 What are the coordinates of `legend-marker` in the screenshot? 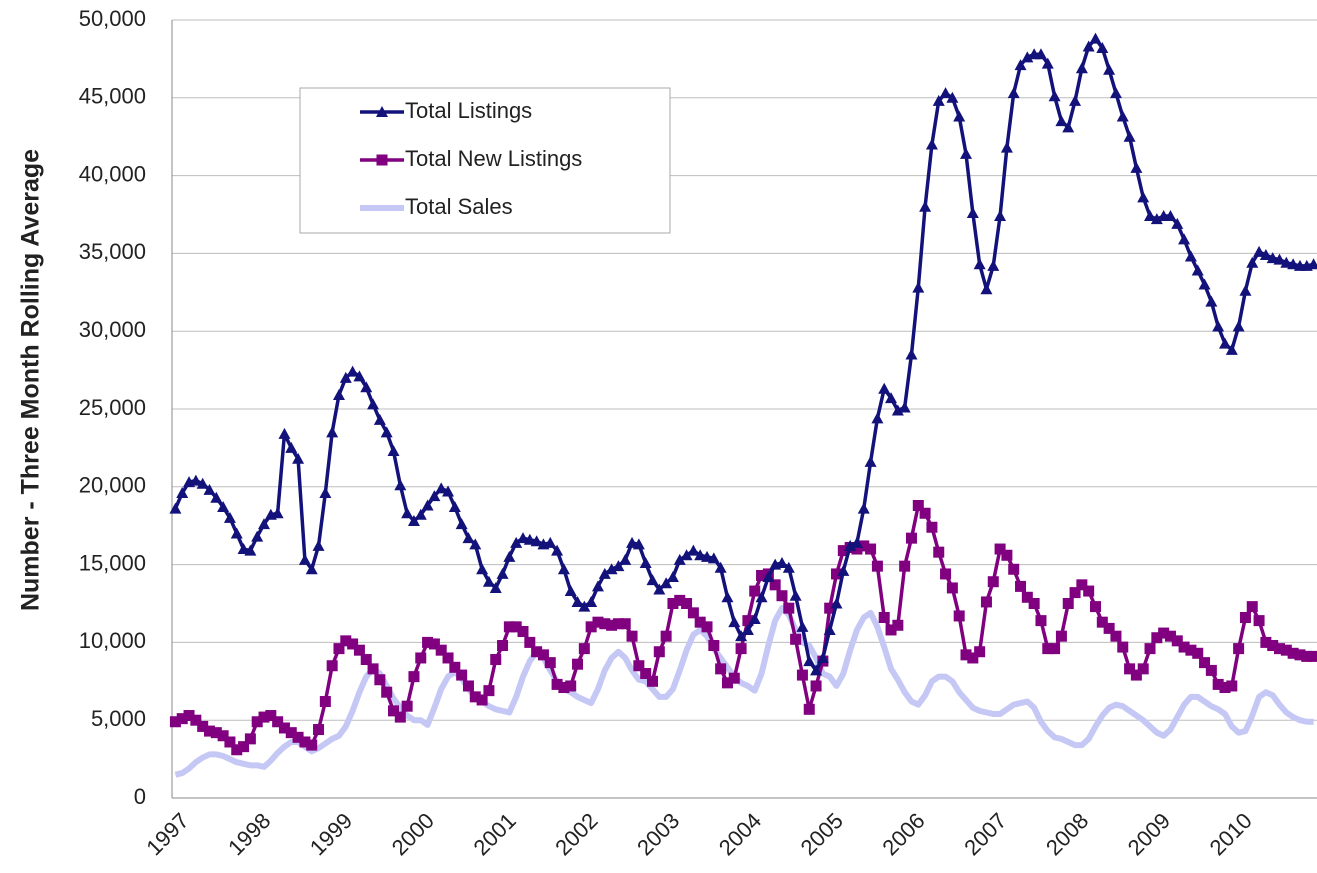 It's located at (382, 111).